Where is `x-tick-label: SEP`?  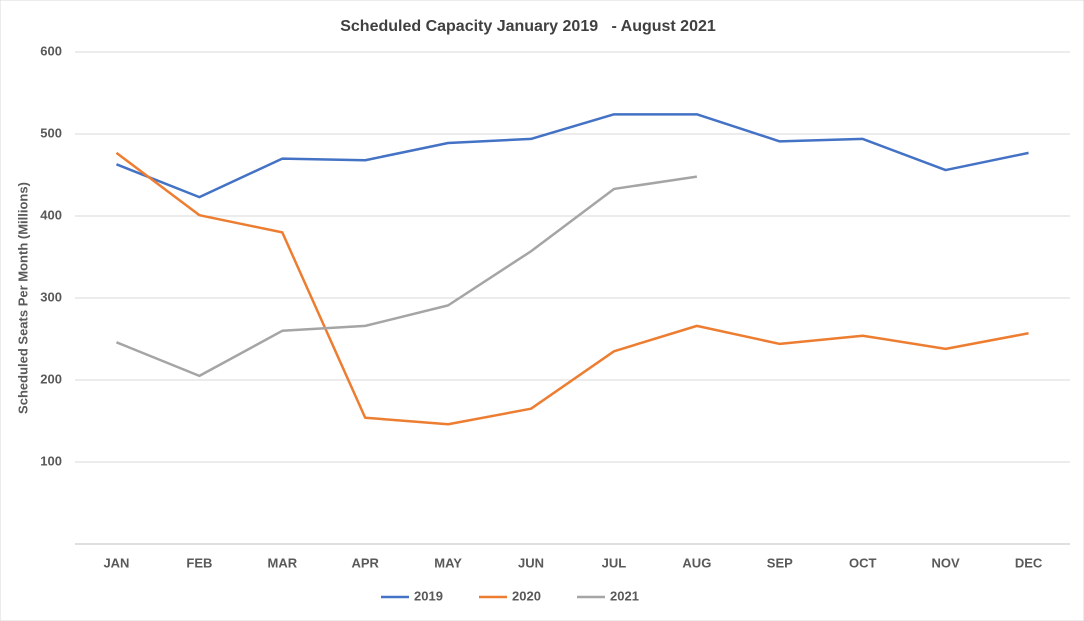
x-tick-label: SEP is located at coordinates (780, 562).